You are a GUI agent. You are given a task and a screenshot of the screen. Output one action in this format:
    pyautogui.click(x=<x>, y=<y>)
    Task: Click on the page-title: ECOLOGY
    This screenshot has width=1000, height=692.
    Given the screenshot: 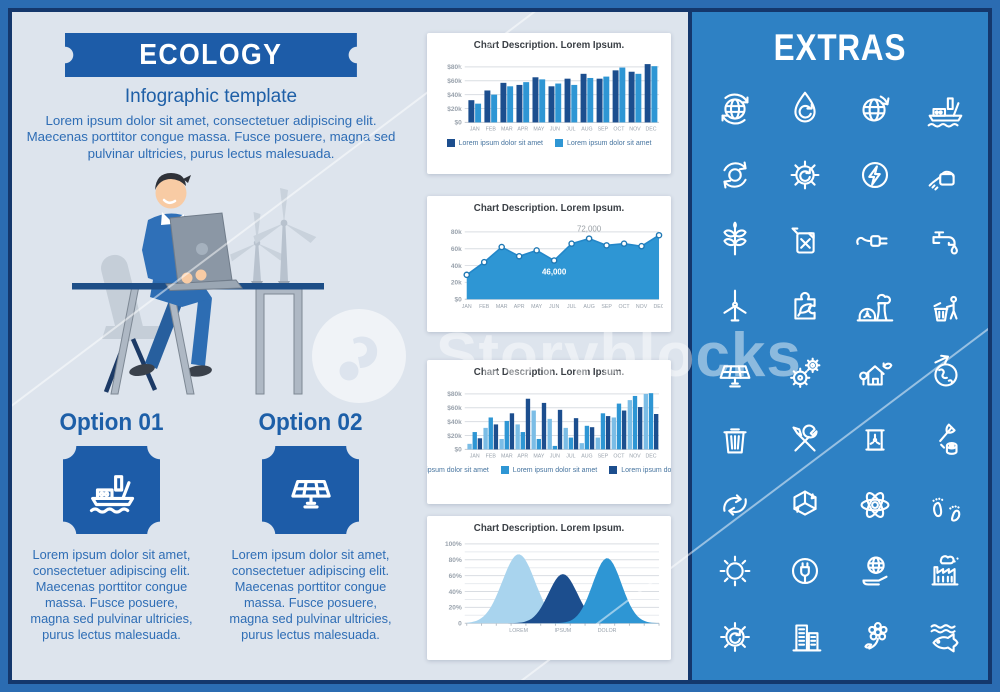 What is the action you would take?
    pyautogui.click(x=211, y=54)
    